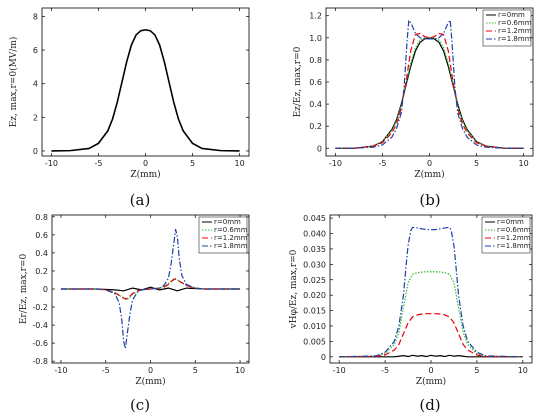 This screenshot has height=418, width=550. I want to click on plot-frame, so click(145, 82).